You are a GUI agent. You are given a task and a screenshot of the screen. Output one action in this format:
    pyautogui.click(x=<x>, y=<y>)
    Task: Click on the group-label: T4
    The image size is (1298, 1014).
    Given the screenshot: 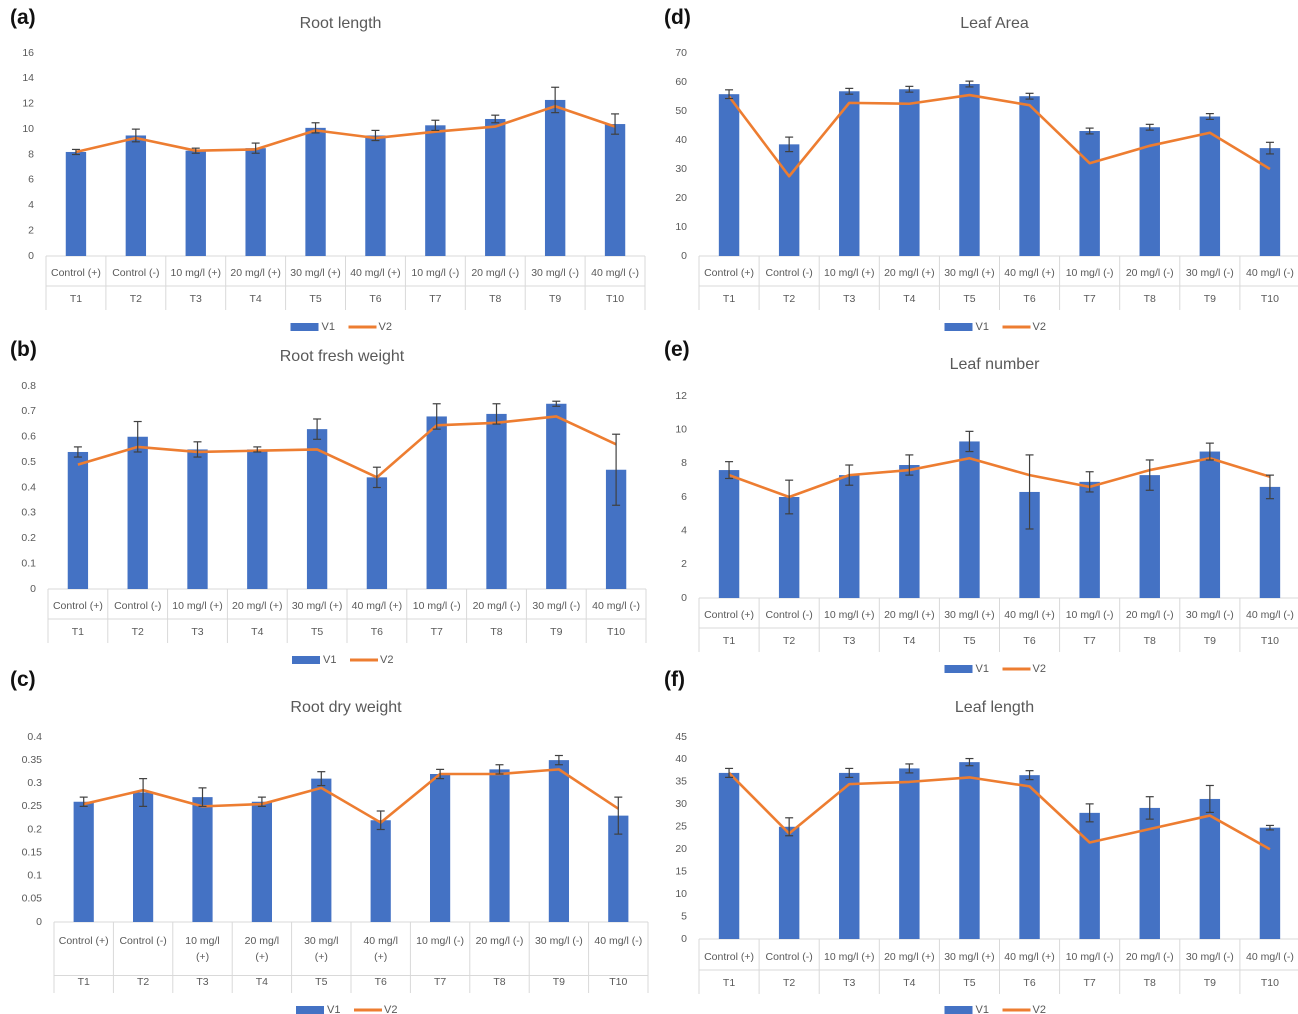 What is the action you would take?
    pyautogui.click(x=256, y=299)
    